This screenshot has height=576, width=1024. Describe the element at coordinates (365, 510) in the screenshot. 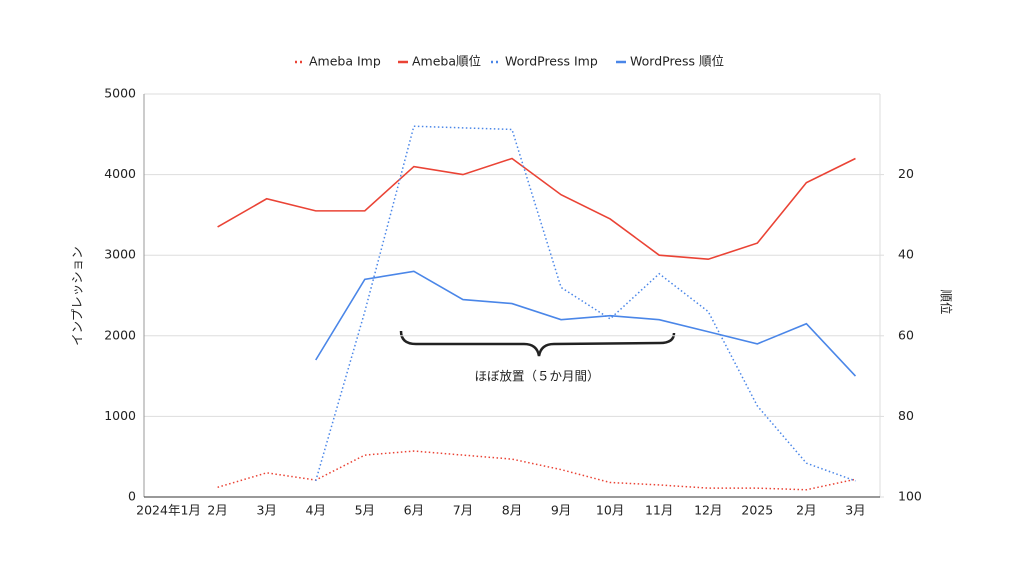

I see `x-tick-label: 5月` at that location.